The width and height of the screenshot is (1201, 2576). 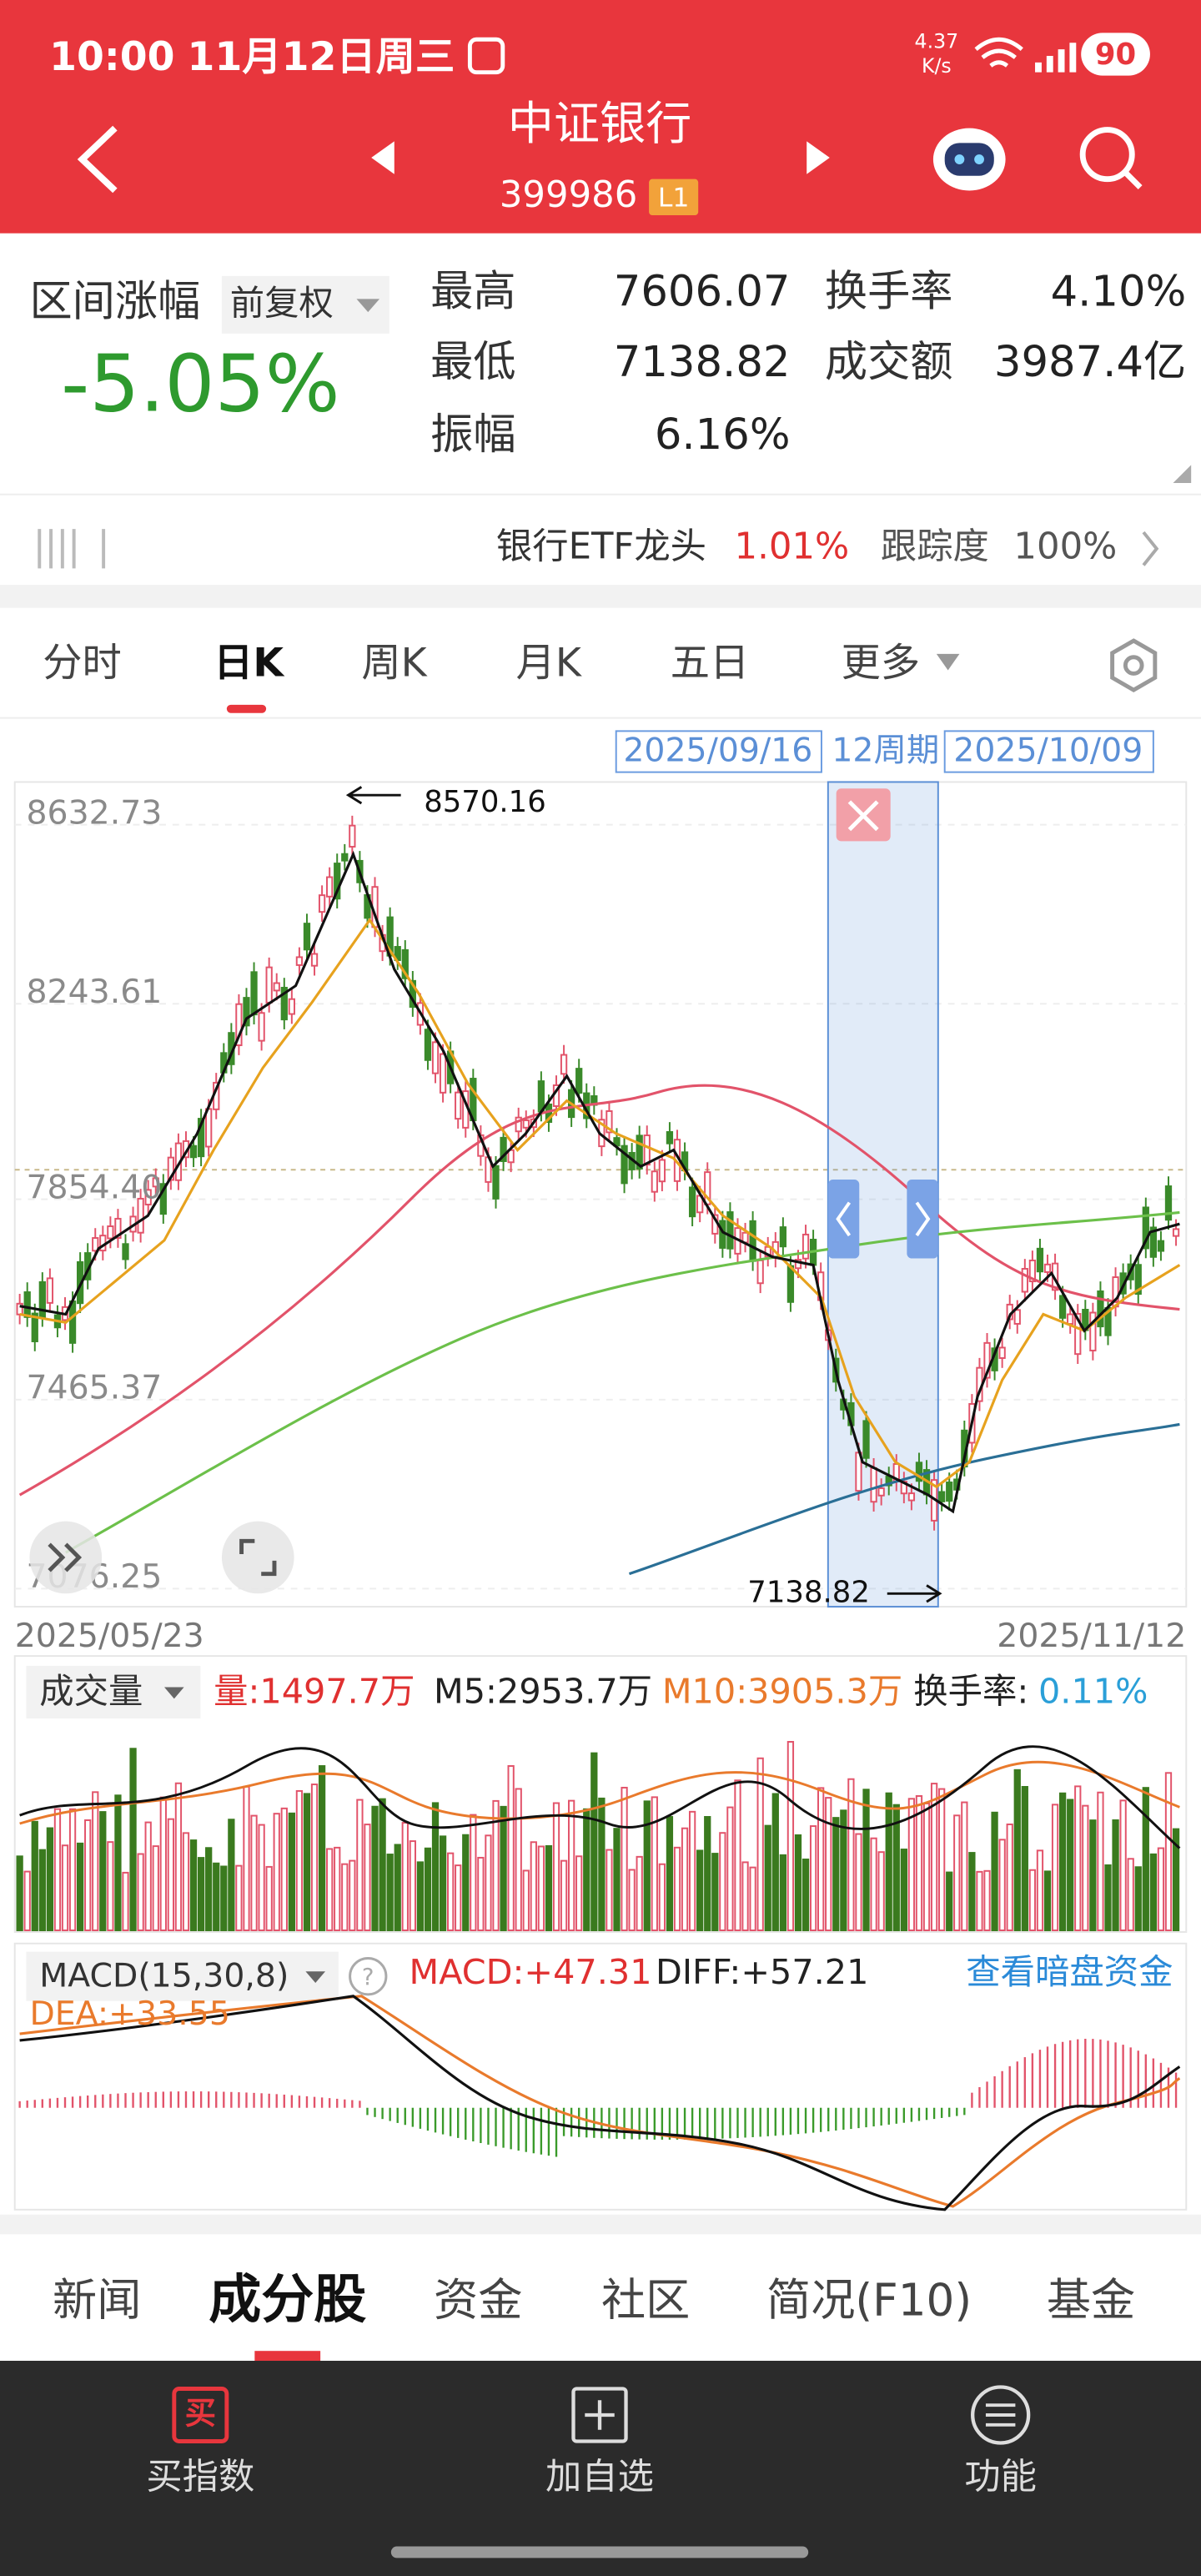 What do you see at coordinates (600, 1792) in the screenshot?
I see `volume-ma` at bounding box center [600, 1792].